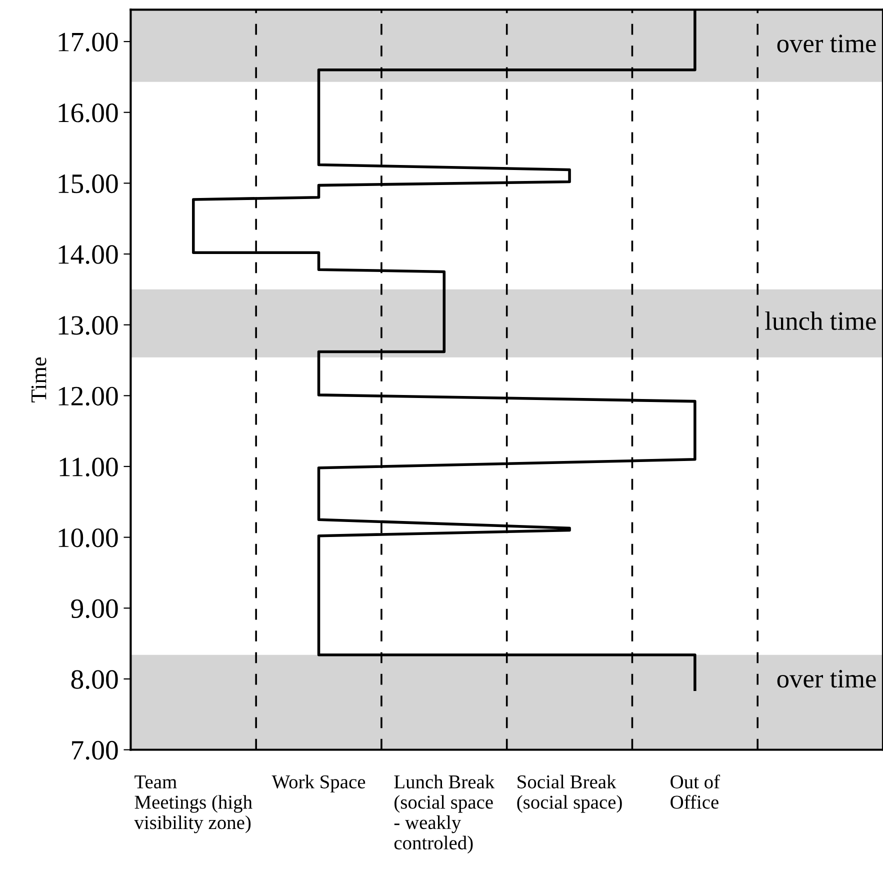  Describe the element at coordinates (88, 113) in the screenshot. I see `y-tick-label: 16.00` at that location.